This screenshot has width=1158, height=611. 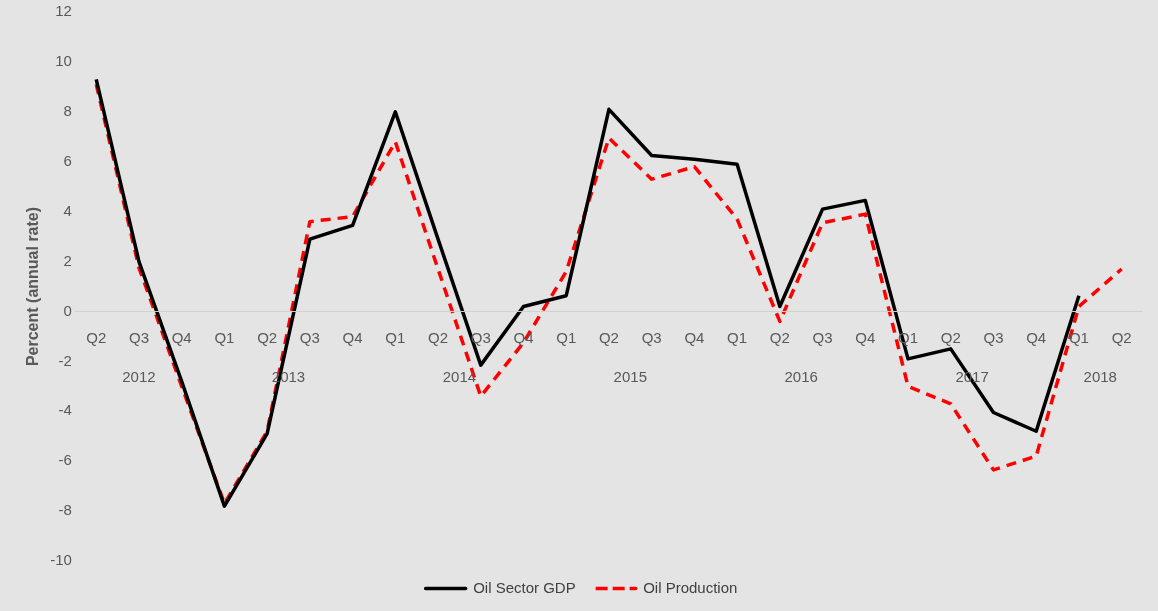 What do you see at coordinates (67, 210) in the screenshot?
I see `y-tick-label: 4` at bounding box center [67, 210].